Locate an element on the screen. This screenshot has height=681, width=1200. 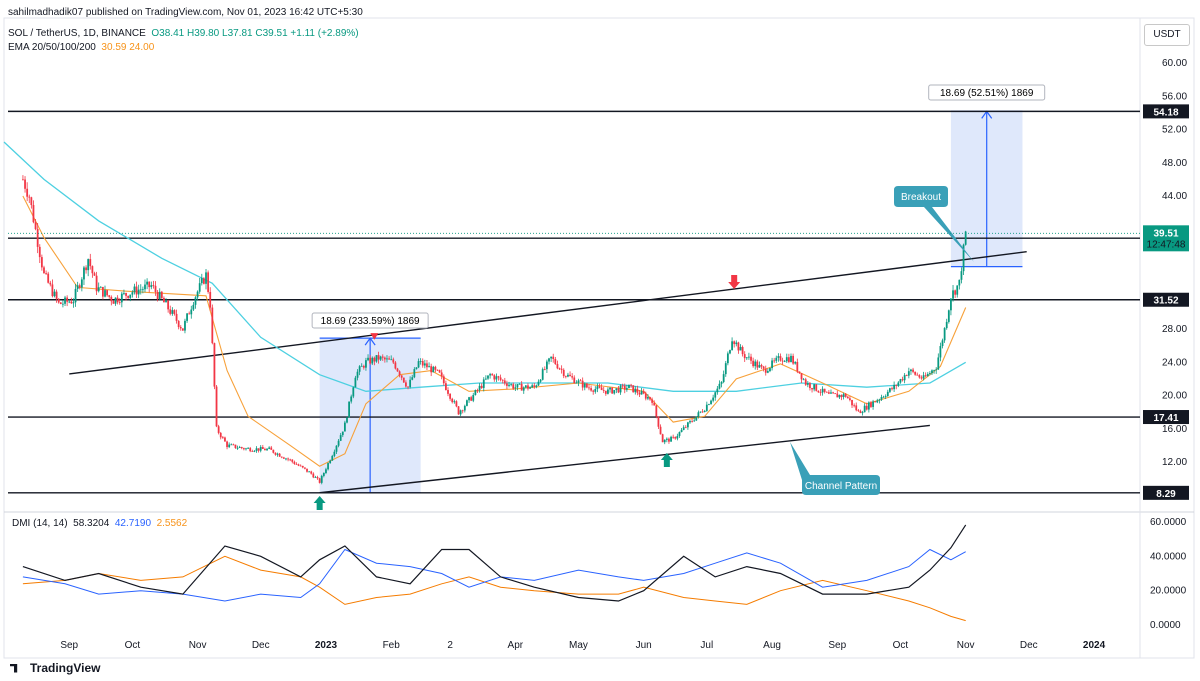
time-tick-label: Sep is located at coordinates (69, 645).